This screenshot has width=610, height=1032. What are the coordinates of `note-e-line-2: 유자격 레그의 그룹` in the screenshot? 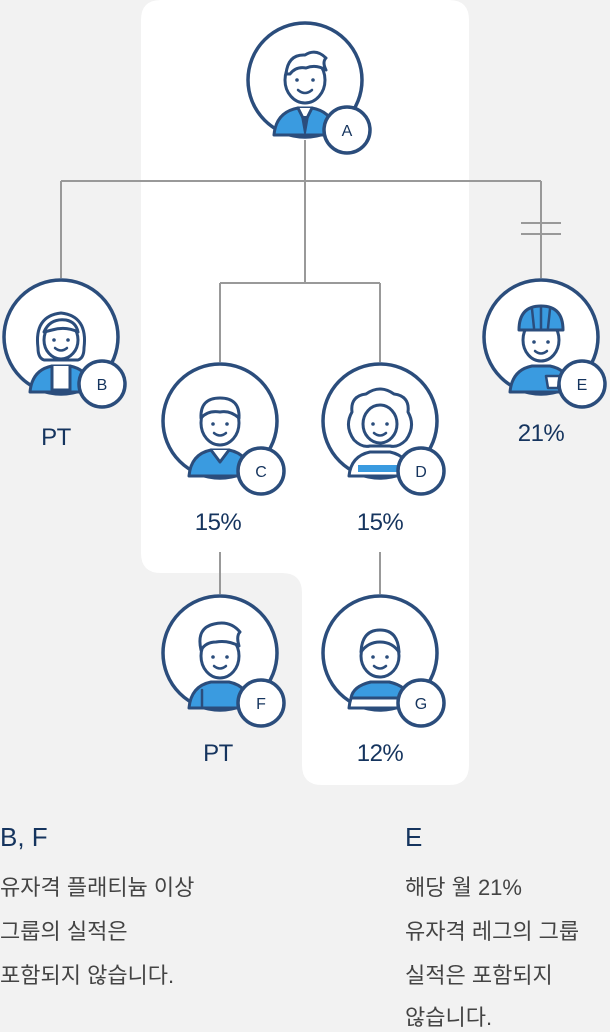 It's located at (492, 931).